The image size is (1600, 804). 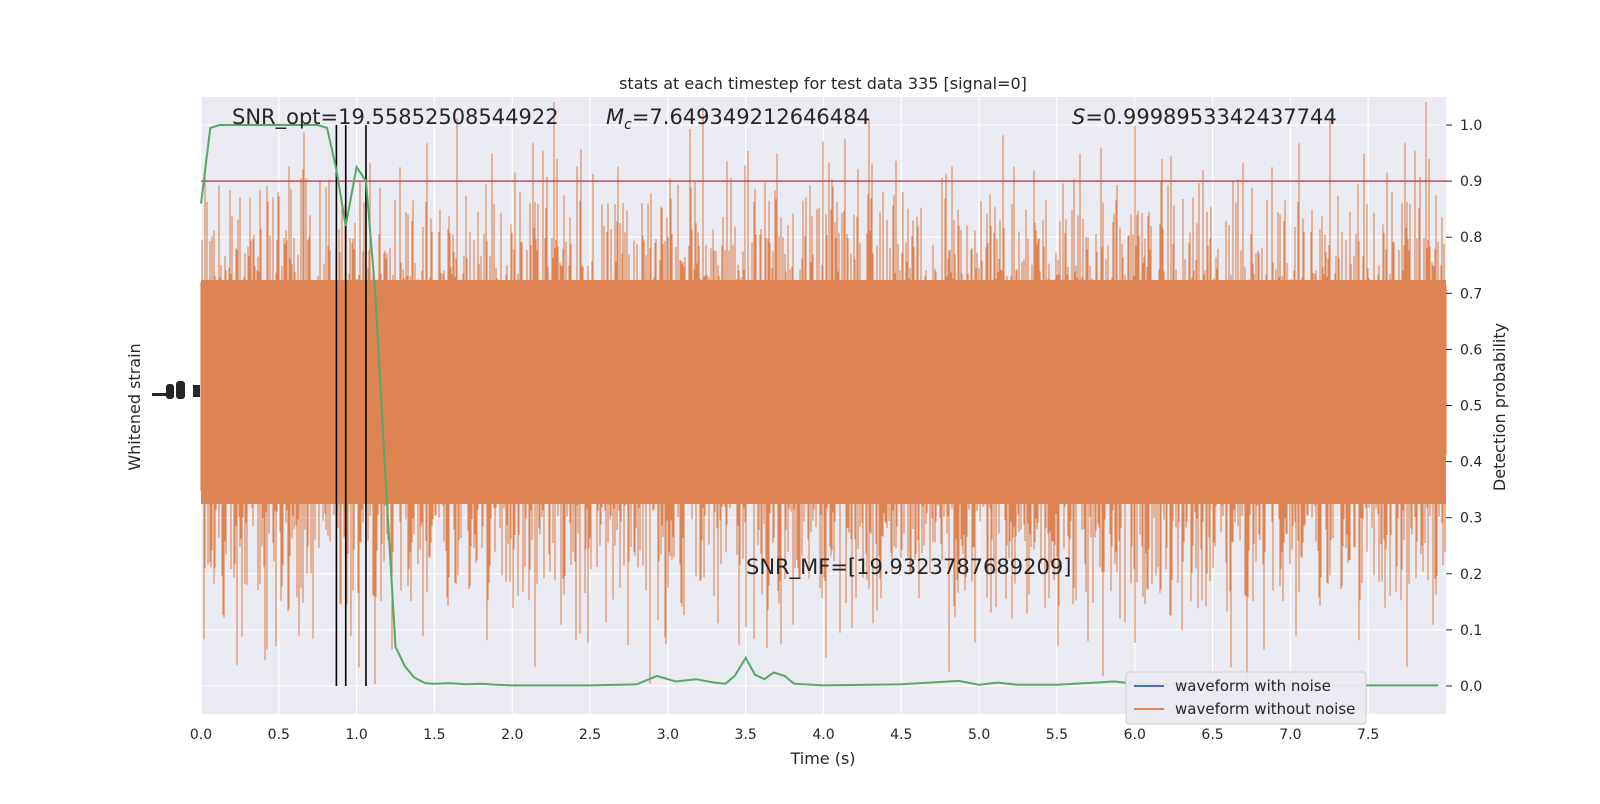 What do you see at coordinates (1210, 117) in the screenshot?
I see `s-value: =0.9998953342437744` at bounding box center [1210, 117].